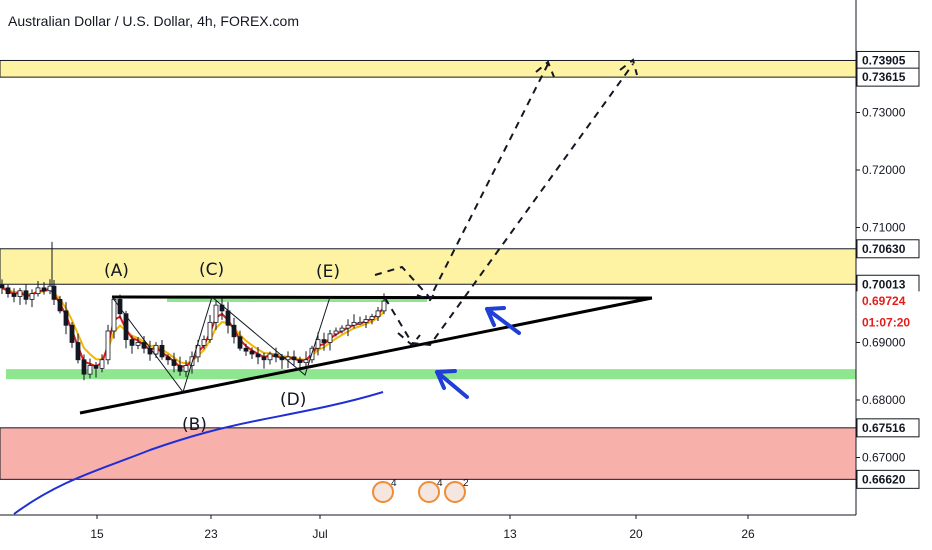 This screenshot has height=550, width=932. Describe the element at coordinates (428, 527) in the screenshot. I see `time-axis: 15 23 Jul 13 20 26` at that location.